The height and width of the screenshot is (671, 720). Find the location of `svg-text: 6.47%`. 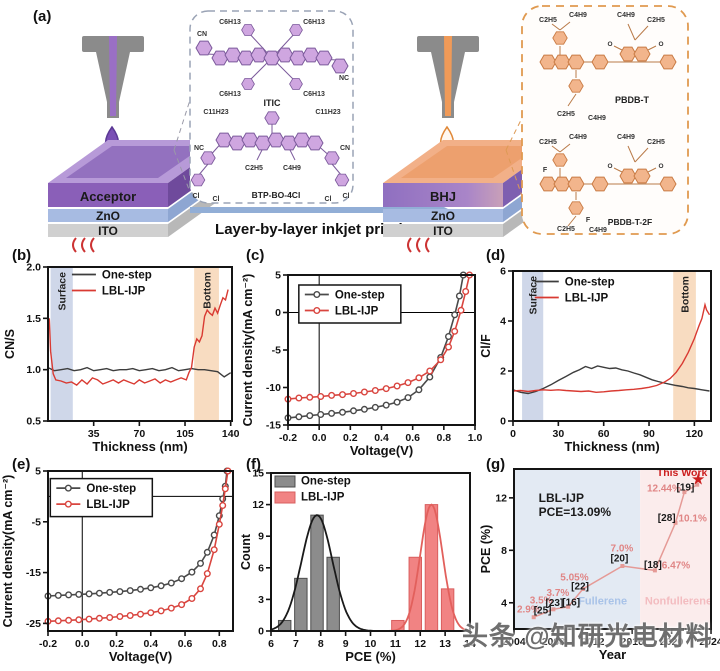

svg-text: 6.47% is located at coordinates (676, 566).